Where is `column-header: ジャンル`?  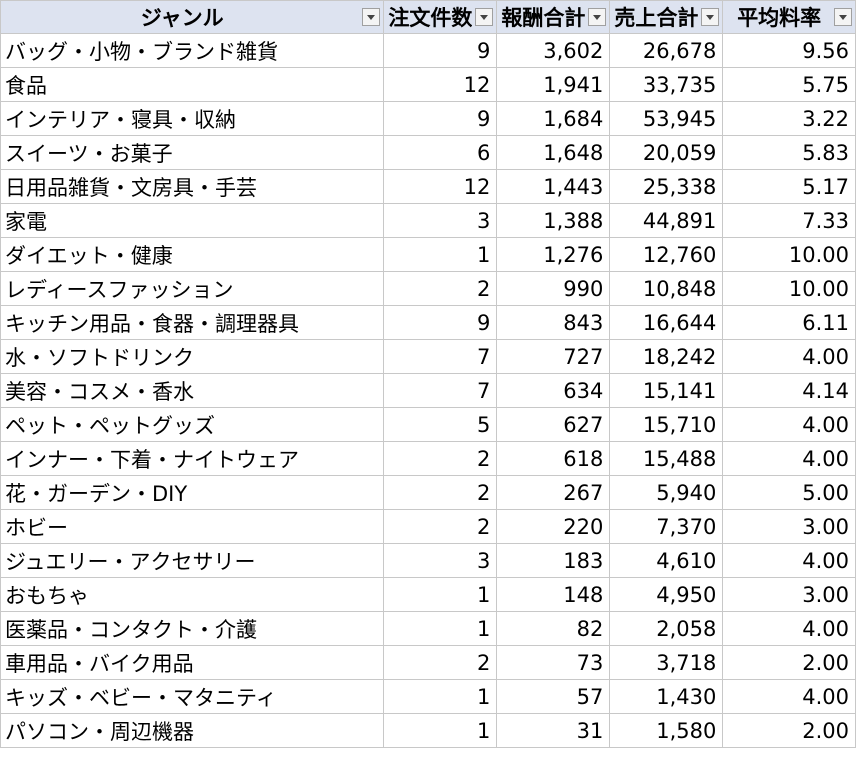
column-header: ジャンル is located at coordinates (192, 17).